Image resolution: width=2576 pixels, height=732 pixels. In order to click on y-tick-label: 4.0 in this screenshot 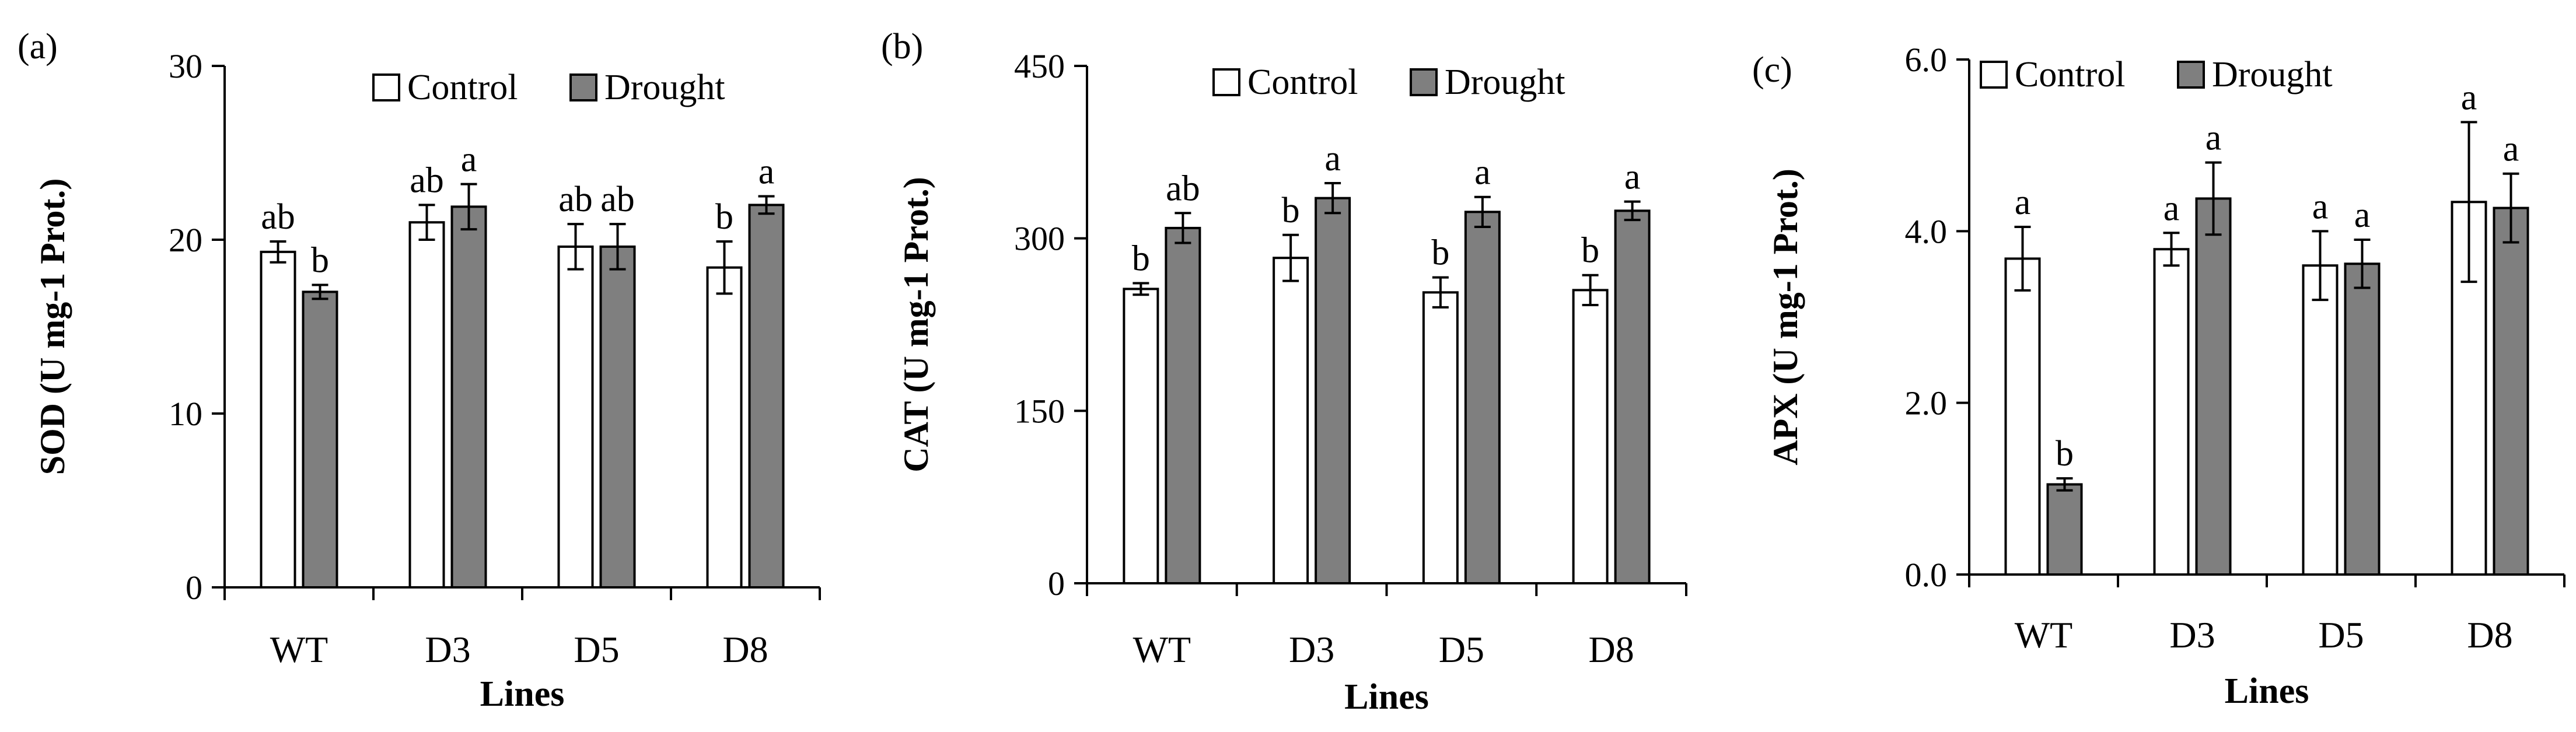, I will do `click(1926, 231)`.